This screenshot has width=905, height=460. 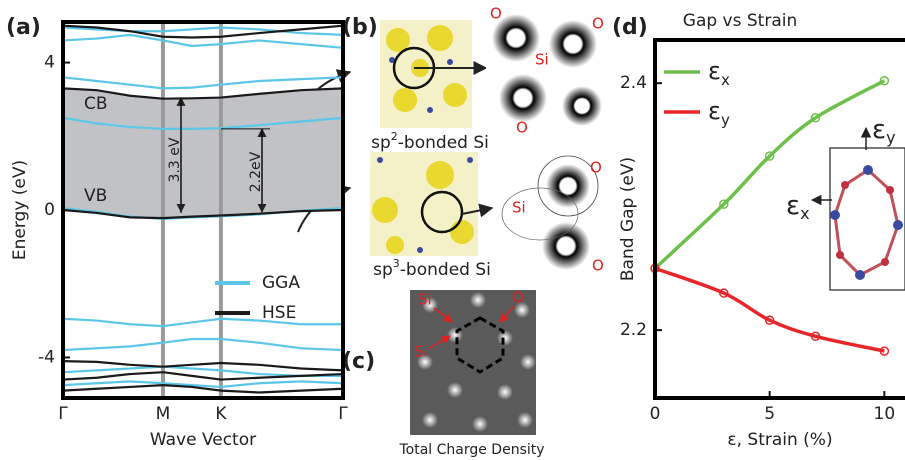 I want to click on panel-label: (c), so click(x=358, y=361).